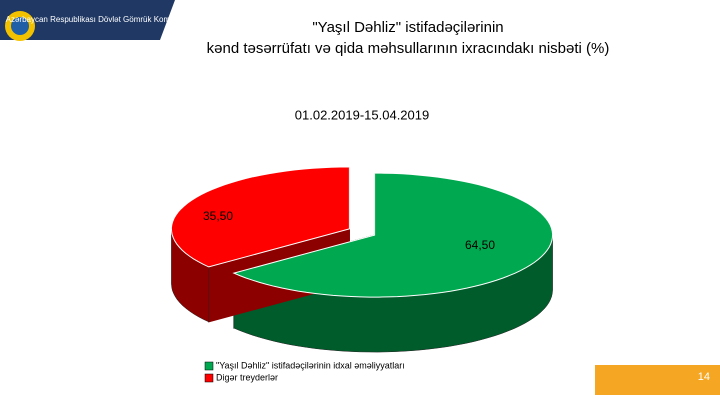  Describe the element at coordinates (20, 26) in the screenshot. I see `logo-inner` at that location.